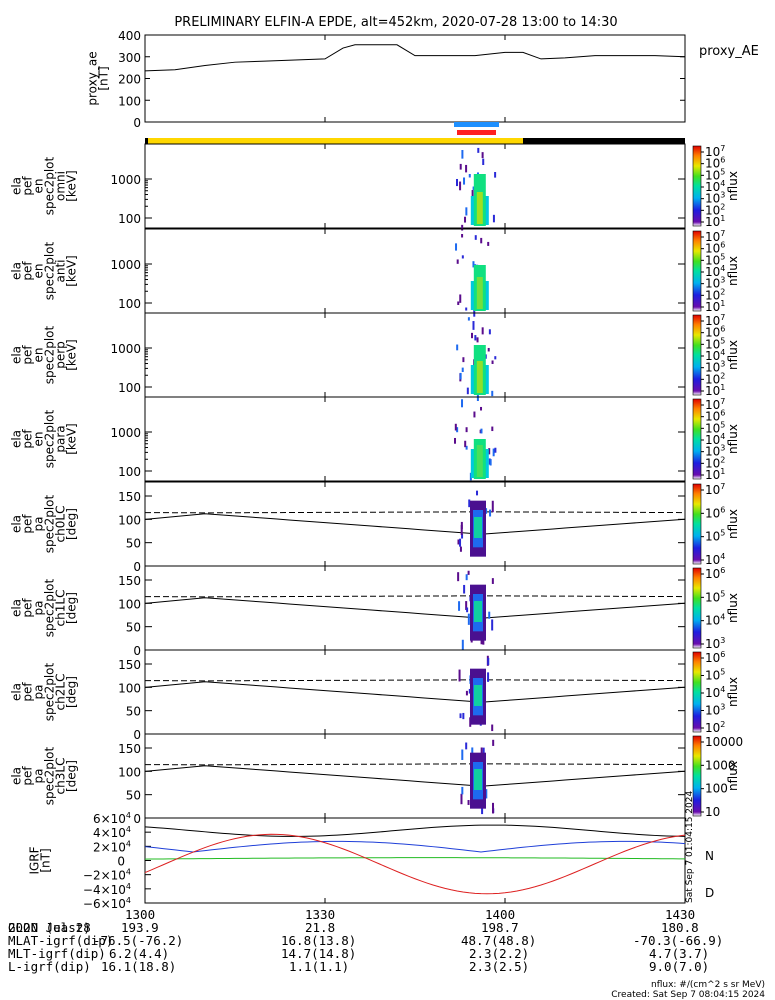 This screenshot has width=775, height=1000. I want to click on spec2plot_ch3LC-ylabel-4: ch3LC, so click(61, 776).